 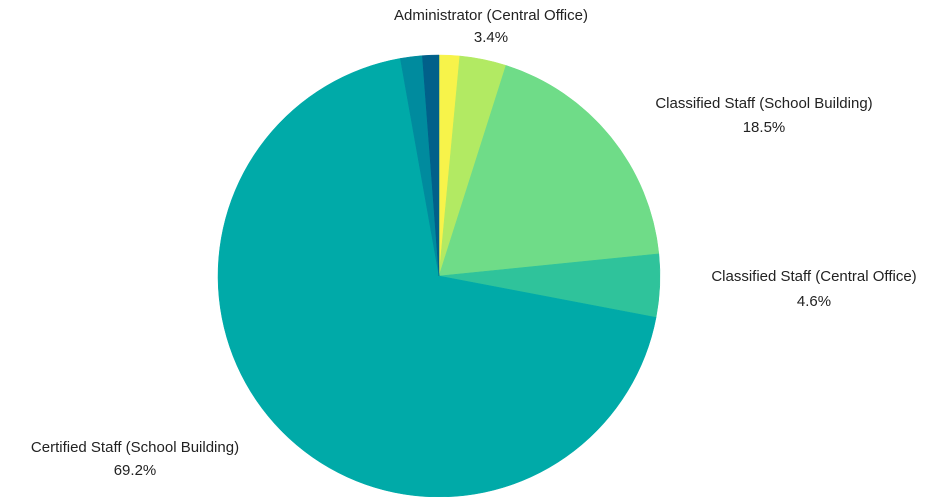 I want to click on slice-value-1: 3.4%, so click(x=491, y=37).